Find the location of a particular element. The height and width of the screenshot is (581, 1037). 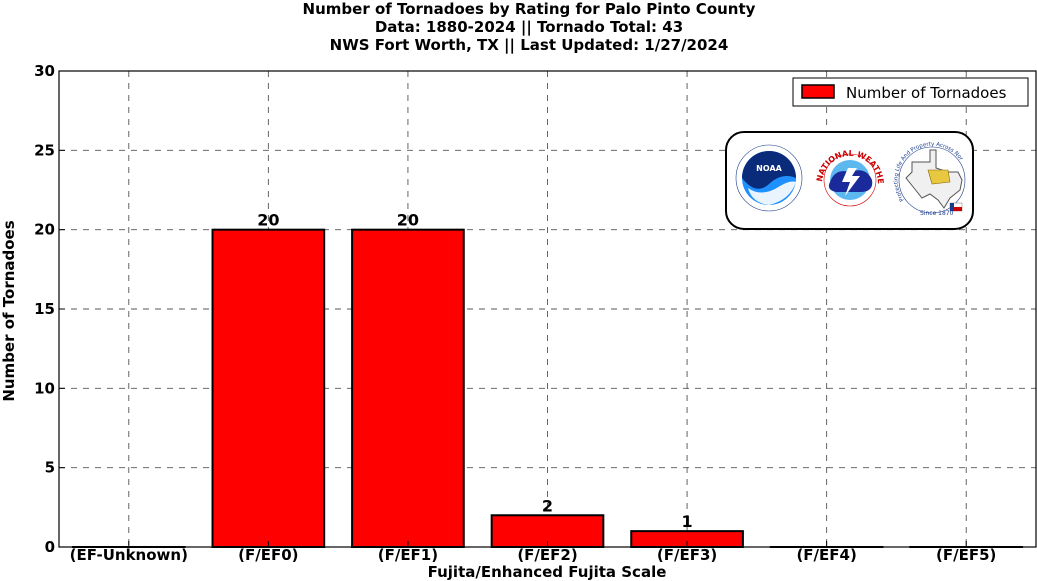

y-tick-label: 15 is located at coordinates (44, 309).